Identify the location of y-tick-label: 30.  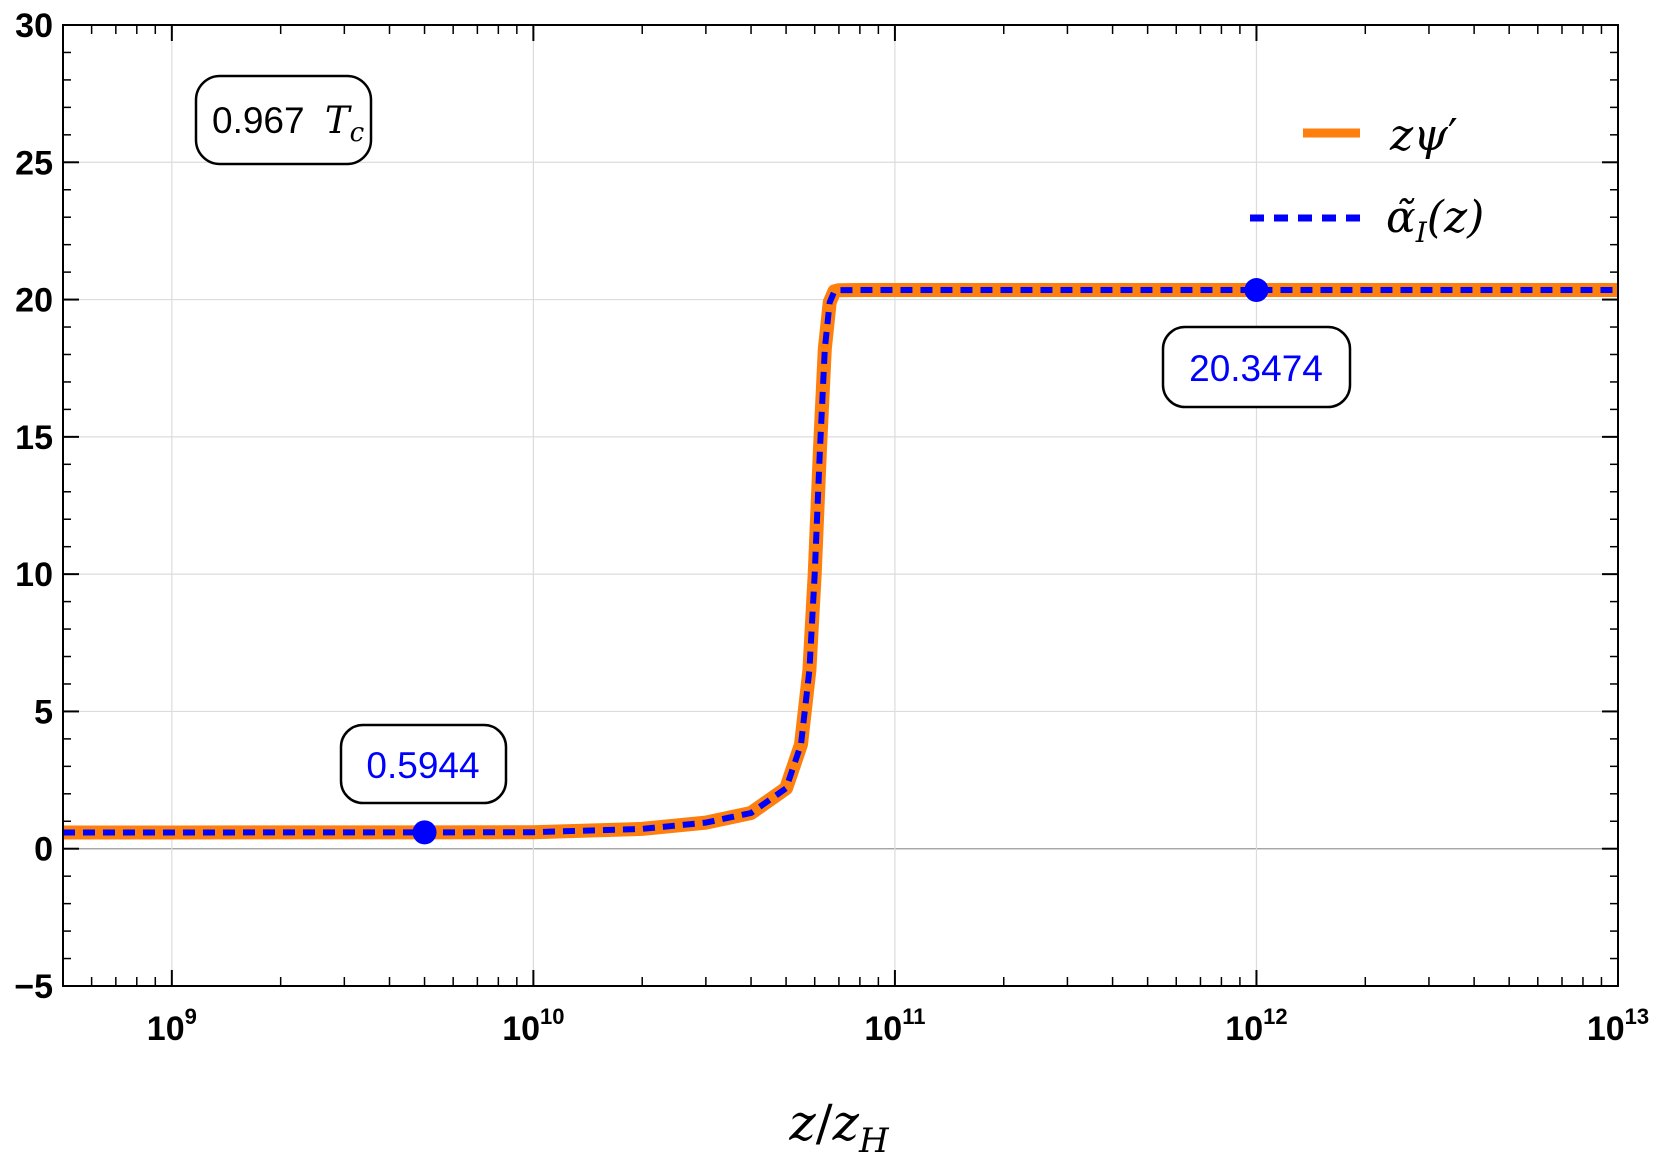
(34, 26).